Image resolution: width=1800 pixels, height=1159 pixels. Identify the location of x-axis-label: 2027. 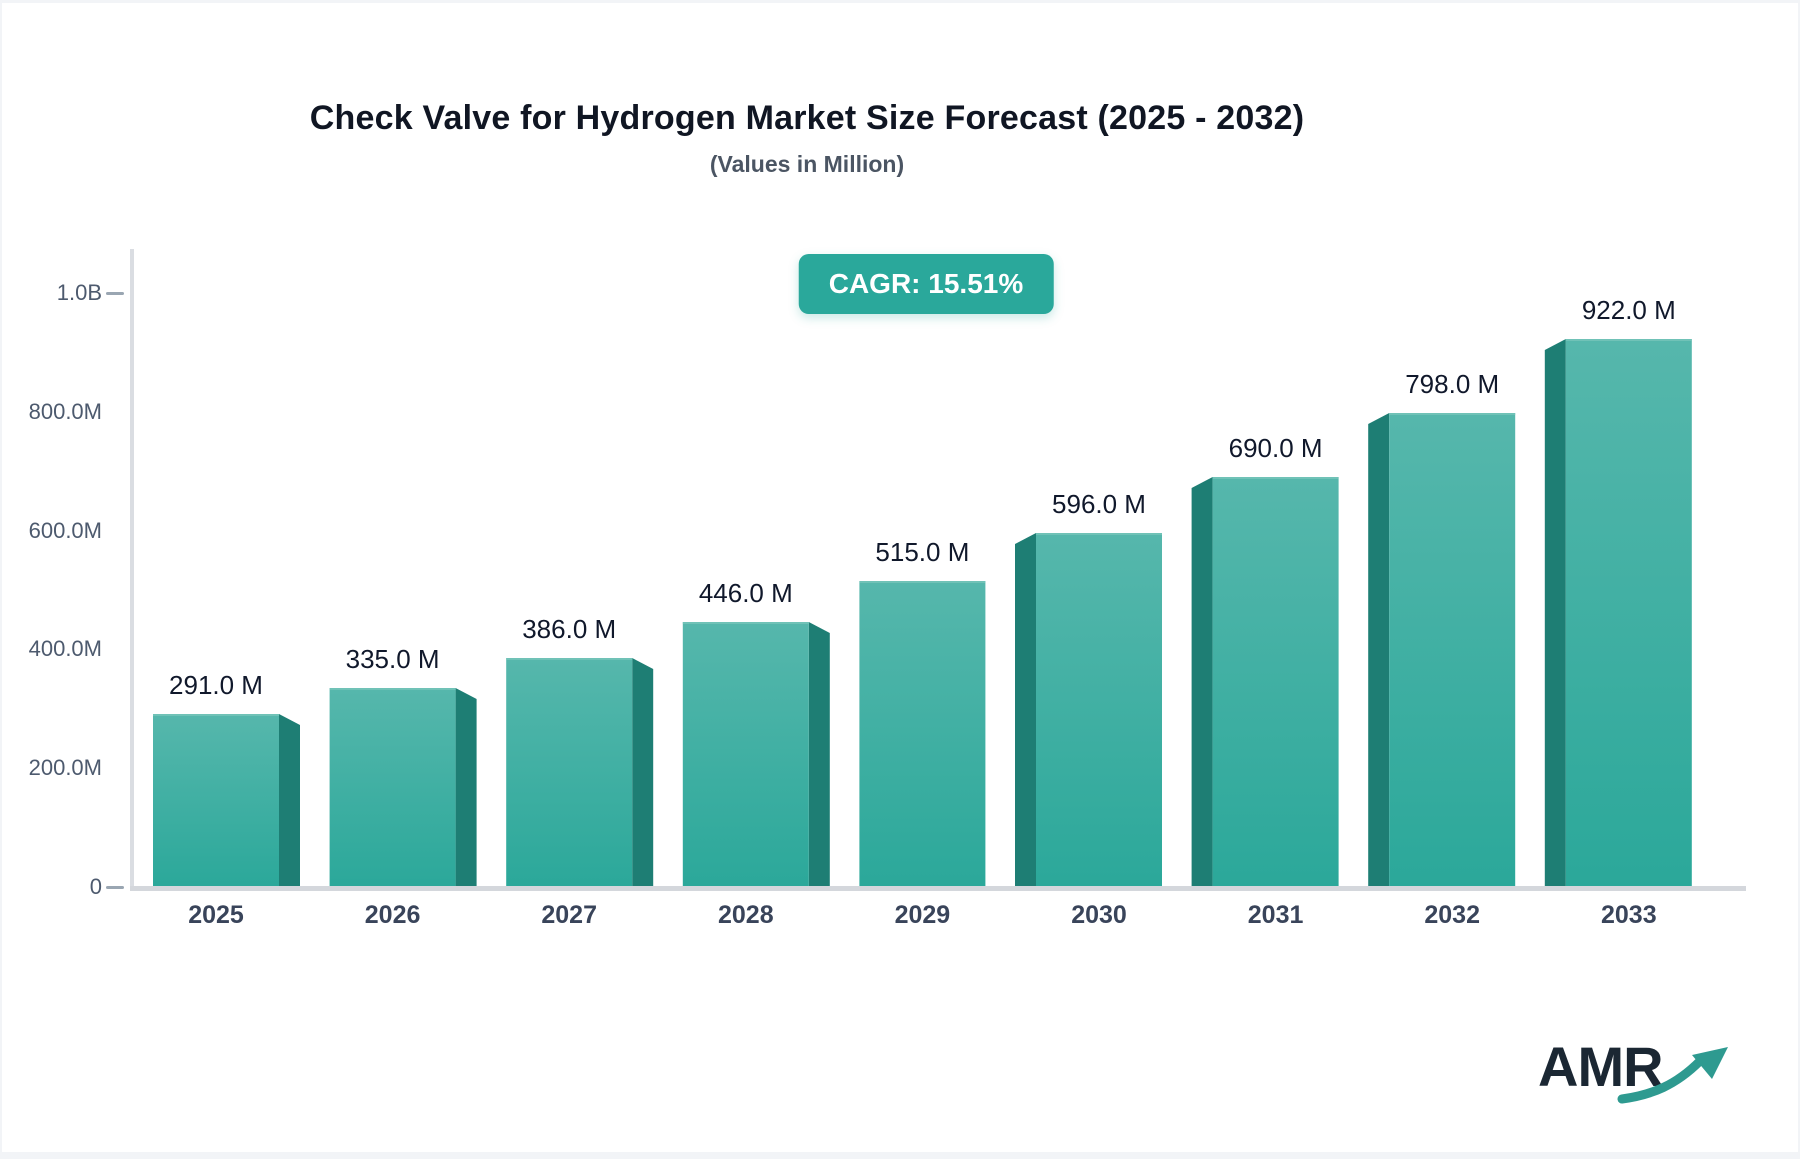
(569, 915).